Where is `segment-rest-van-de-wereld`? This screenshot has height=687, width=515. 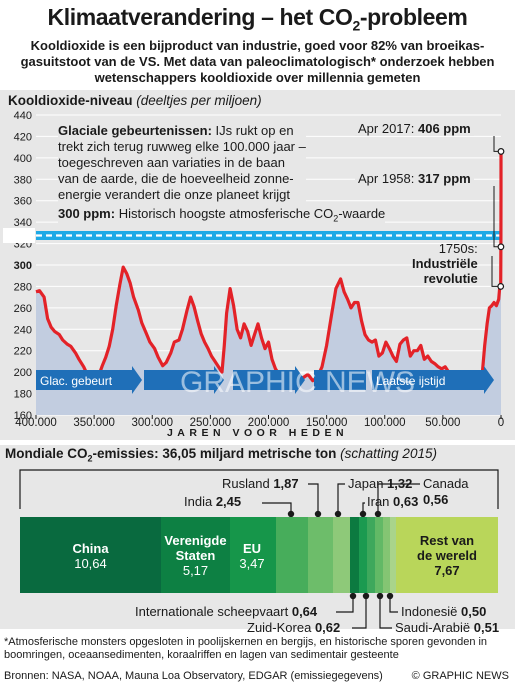
segment-rest-van-de-wereld is located at coordinates (447, 555).